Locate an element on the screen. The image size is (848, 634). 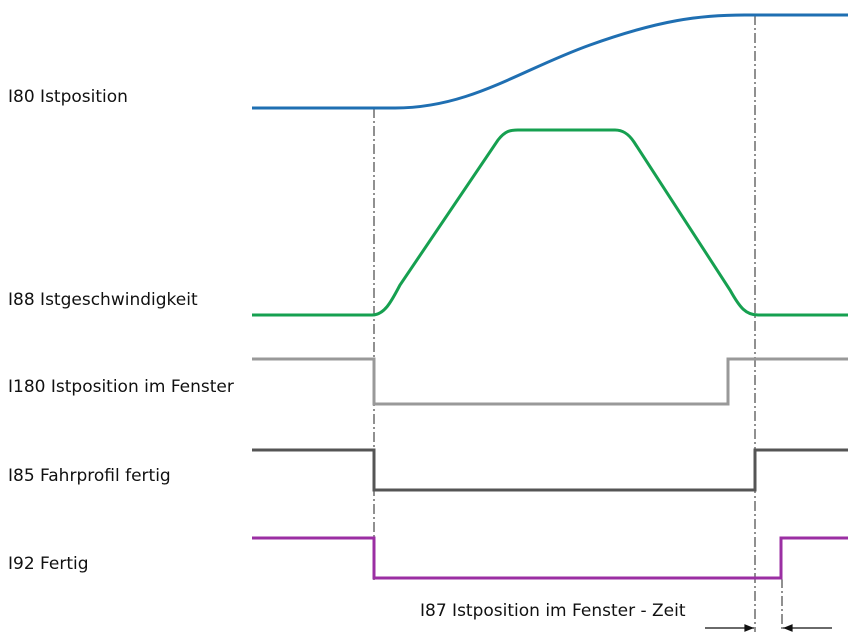
signal-label: I88 Istgeschwindigkeit is located at coordinates (103, 300).